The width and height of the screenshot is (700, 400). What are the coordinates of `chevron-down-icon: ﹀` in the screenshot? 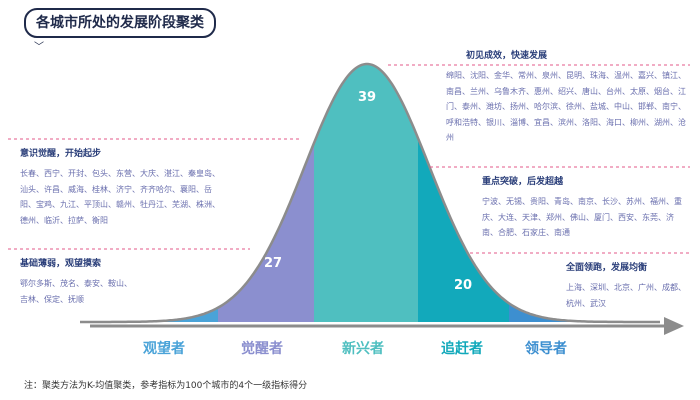 It's located at (39, 47).